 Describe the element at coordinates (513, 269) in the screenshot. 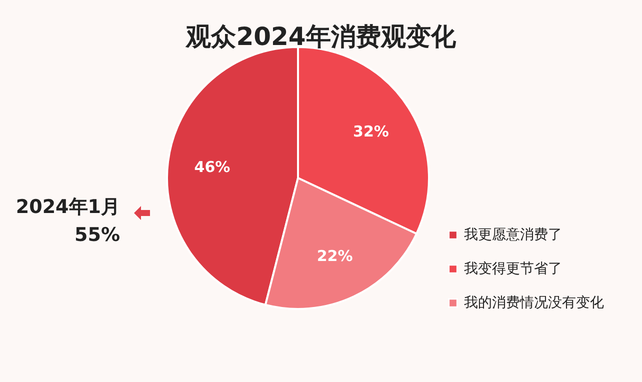

I see `legend-label: 我变得更节省了` at that location.